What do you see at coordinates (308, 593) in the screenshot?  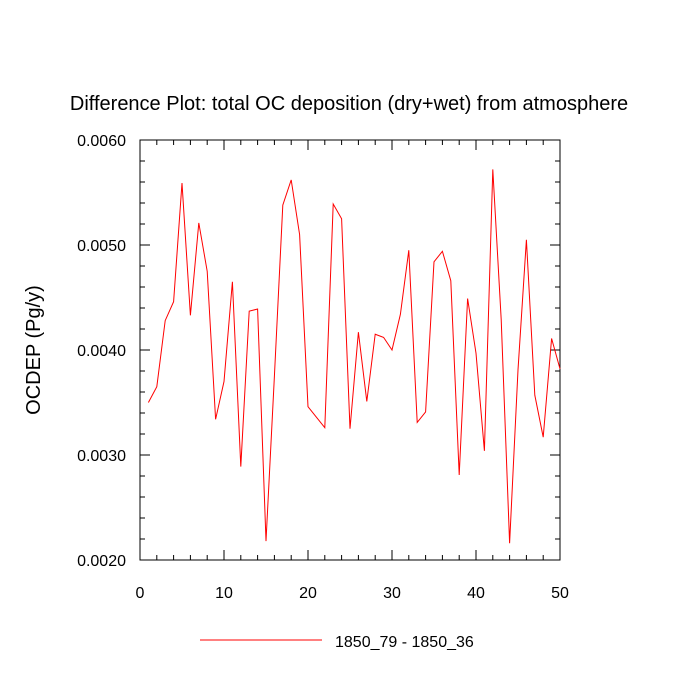 I see `x-tick-label: 20` at bounding box center [308, 593].